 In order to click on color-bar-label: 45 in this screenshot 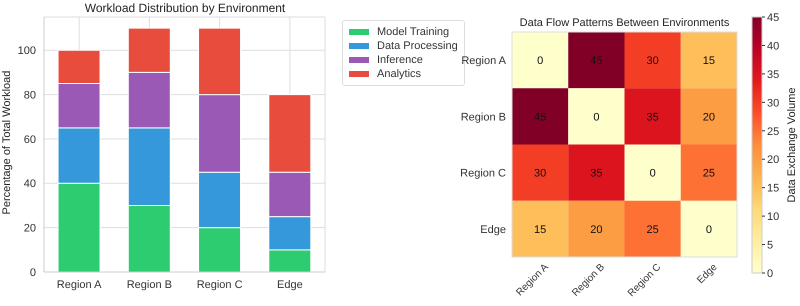, I will do `click(773, 18)`.